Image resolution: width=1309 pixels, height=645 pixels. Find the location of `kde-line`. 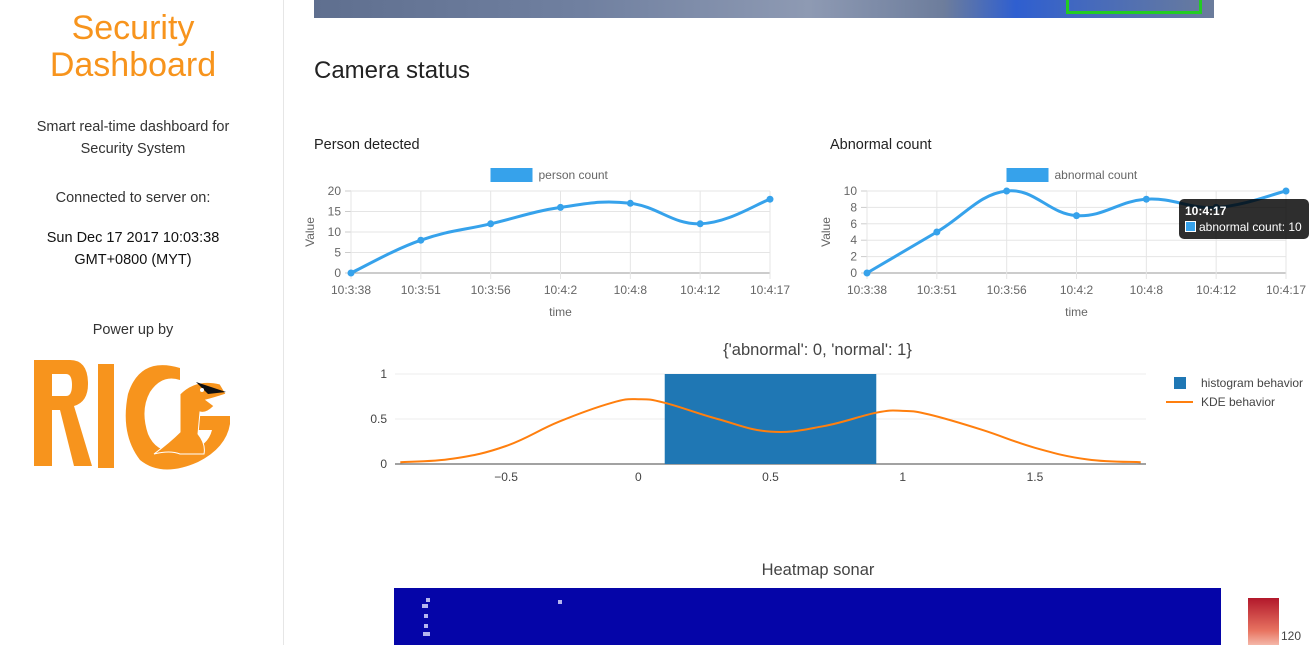

kde-line is located at coordinates (770, 431).